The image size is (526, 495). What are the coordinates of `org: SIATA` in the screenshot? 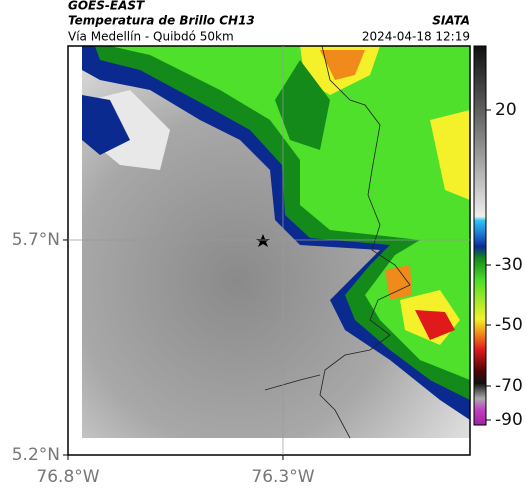 It's located at (451, 21).